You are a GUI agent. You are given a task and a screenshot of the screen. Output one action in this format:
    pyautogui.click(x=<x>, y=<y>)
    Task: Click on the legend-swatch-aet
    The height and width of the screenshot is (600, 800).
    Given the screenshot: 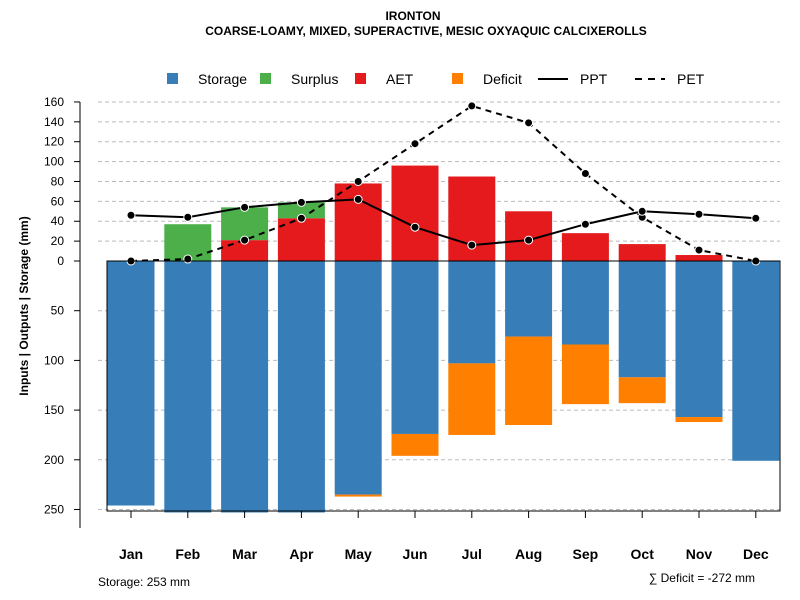 What is the action you would take?
    pyautogui.click(x=360, y=78)
    